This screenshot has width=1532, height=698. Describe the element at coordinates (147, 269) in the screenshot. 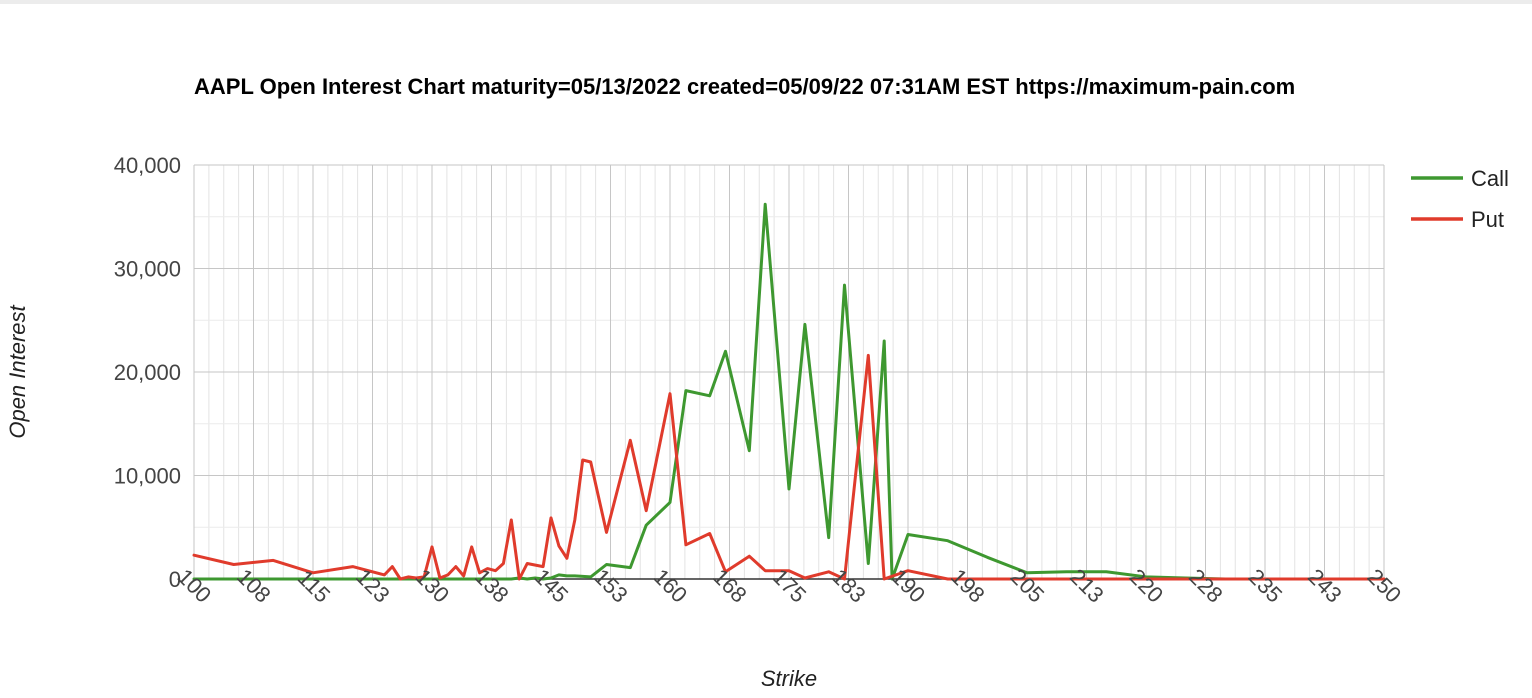

I see `y-tick-label: 30,000` at that location.